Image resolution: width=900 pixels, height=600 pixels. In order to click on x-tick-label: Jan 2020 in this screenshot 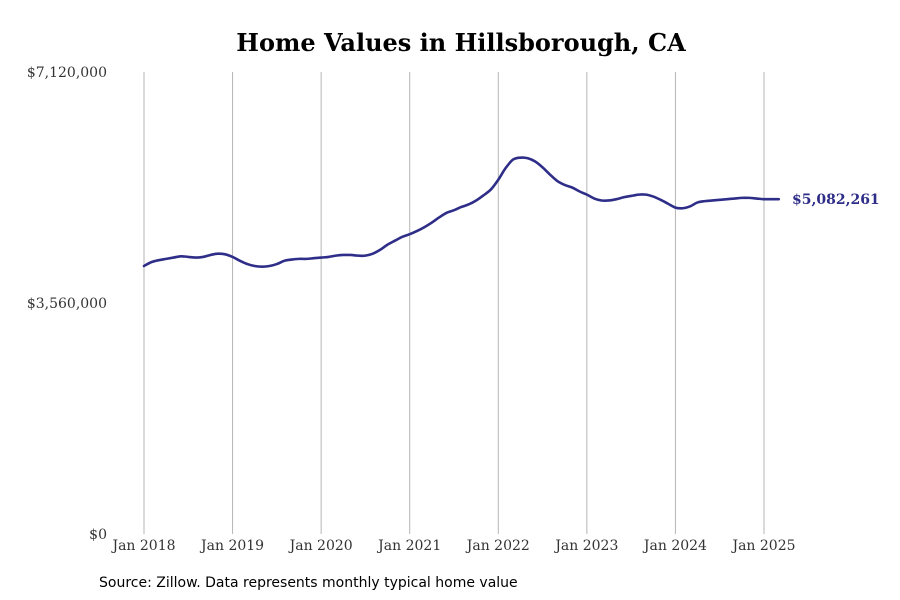, I will do `click(320, 546)`.